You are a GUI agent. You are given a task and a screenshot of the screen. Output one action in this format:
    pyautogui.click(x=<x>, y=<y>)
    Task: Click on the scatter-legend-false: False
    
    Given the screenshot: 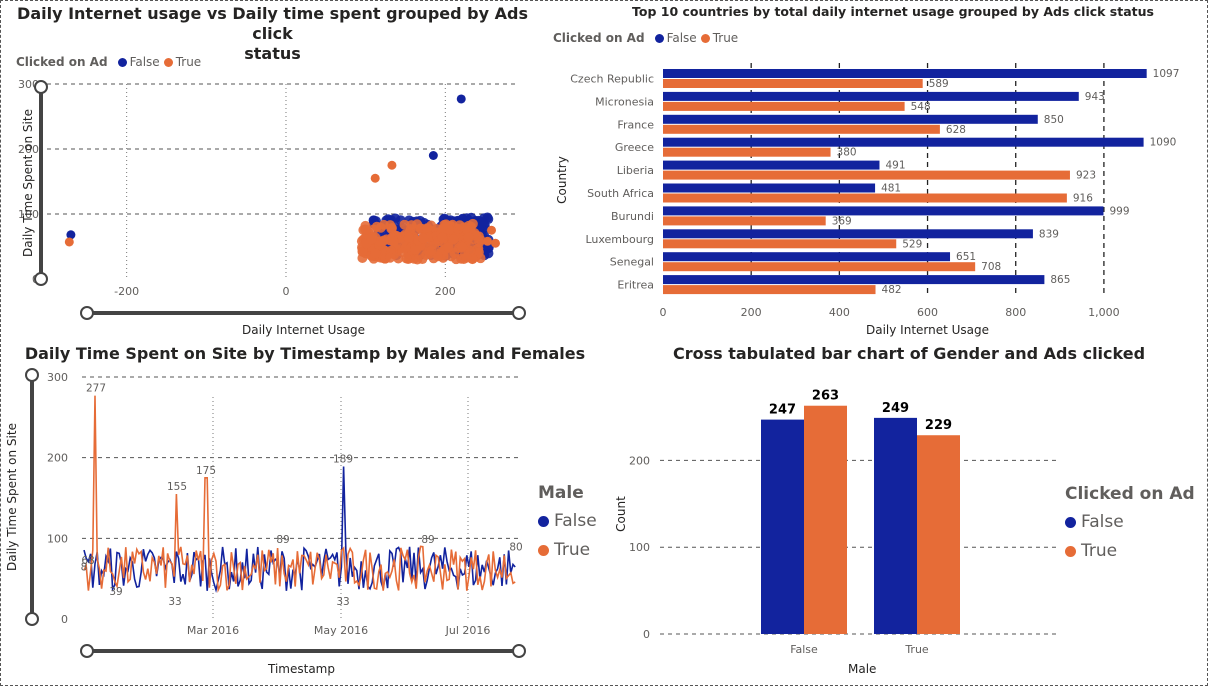 What is the action you would take?
    pyautogui.click(x=144, y=62)
    